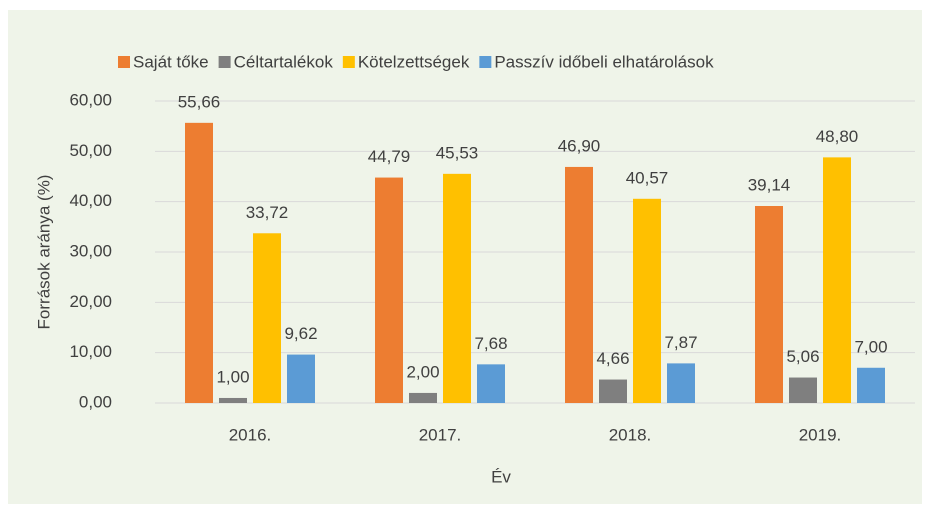 The height and width of the screenshot is (514, 930). Describe the element at coordinates (90, 301) in the screenshot. I see `y-tick-label: 20,00` at that location.